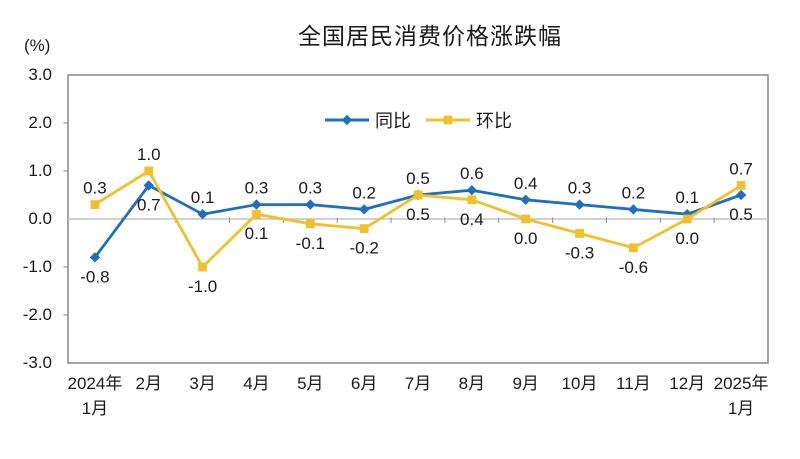  I want to click on x-axis-label: 2月, so click(149, 383).